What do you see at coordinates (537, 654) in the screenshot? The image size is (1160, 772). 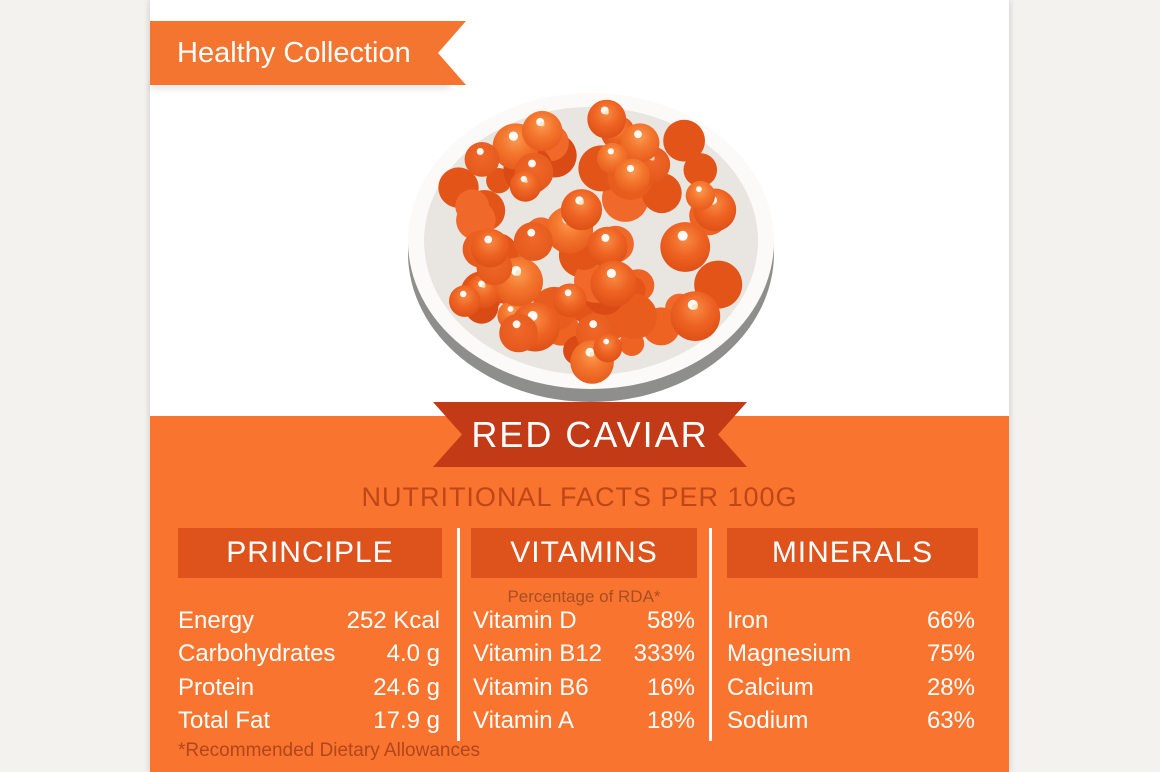 I see `nutrient-label: Vitamin B12` at bounding box center [537, 654].